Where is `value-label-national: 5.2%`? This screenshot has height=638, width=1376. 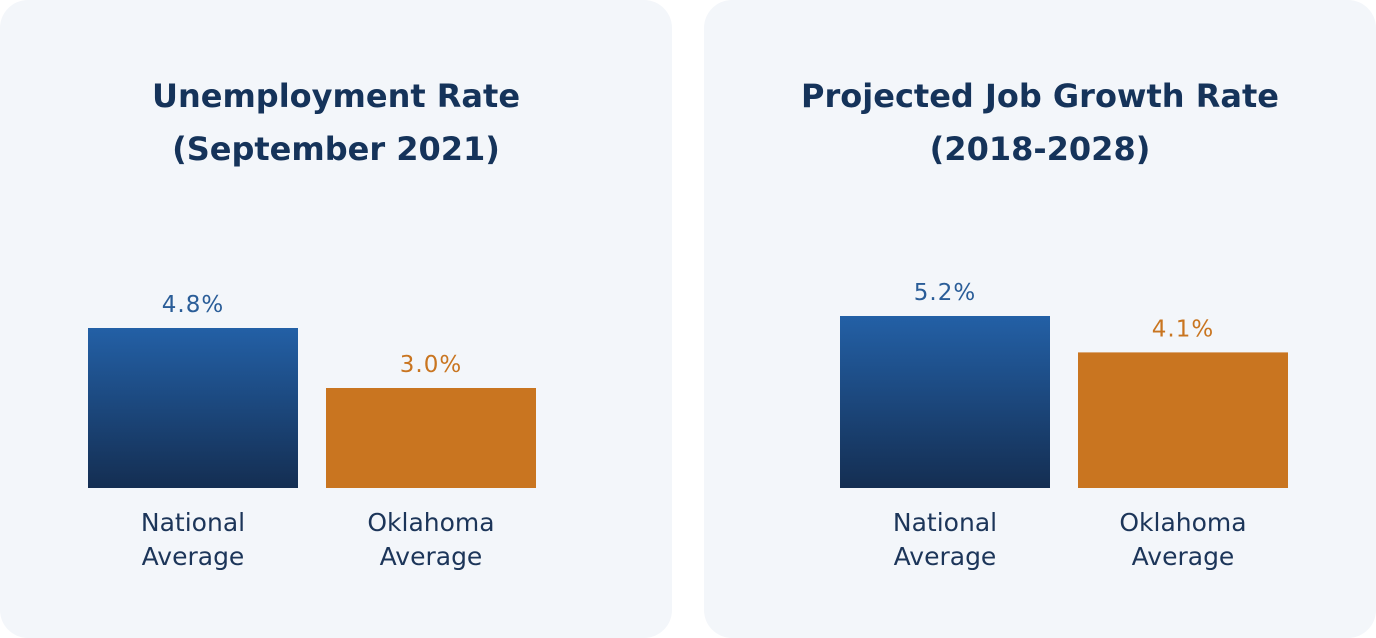
value-label-national: 5.2% is located at coordinates (945, 293).